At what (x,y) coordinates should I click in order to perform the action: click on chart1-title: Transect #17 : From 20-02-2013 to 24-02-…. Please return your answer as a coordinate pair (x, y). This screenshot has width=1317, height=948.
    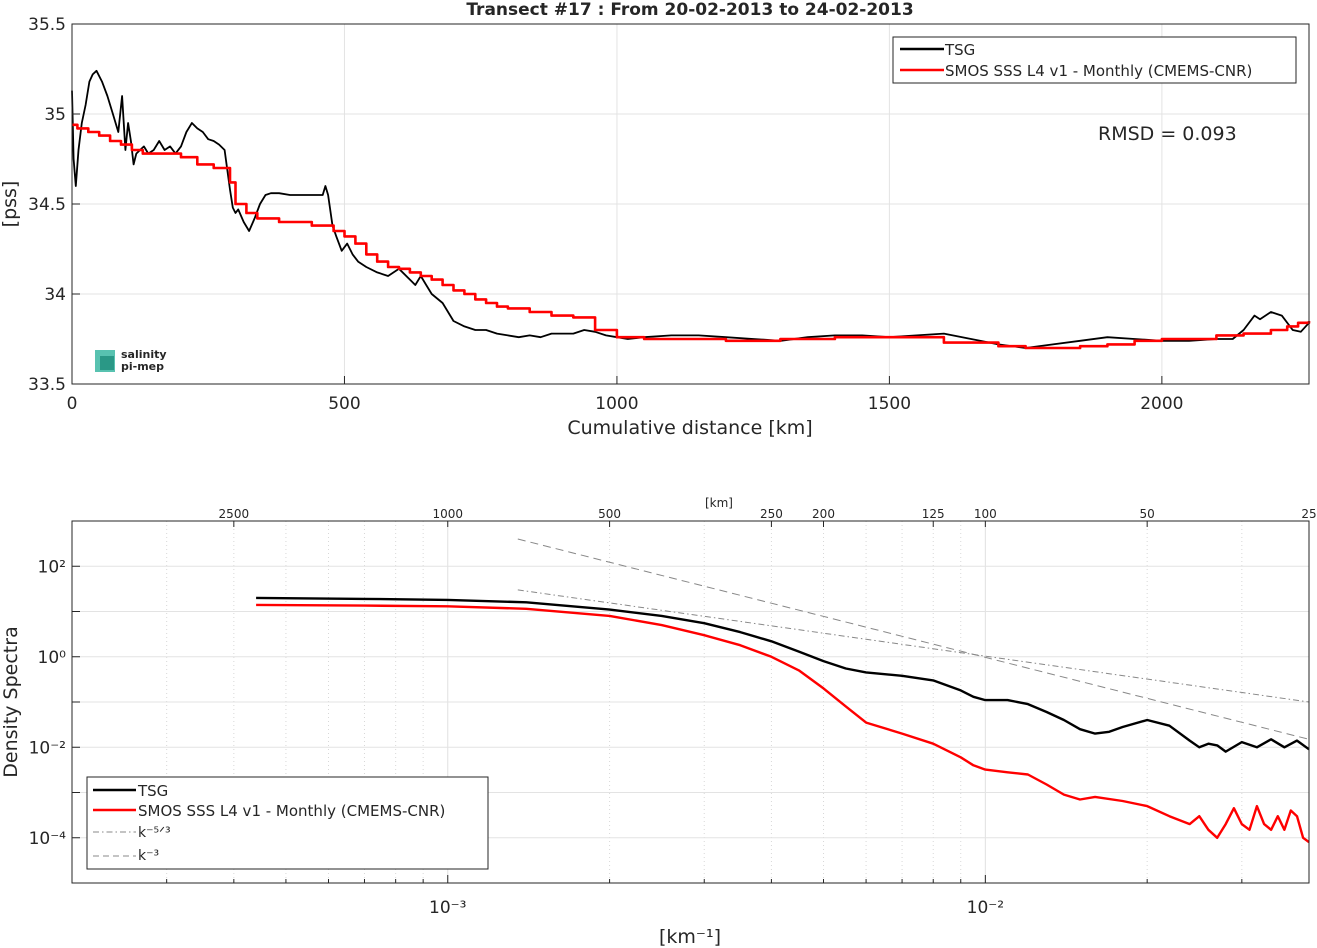
    Looking at the image, I should click on (689, 10).